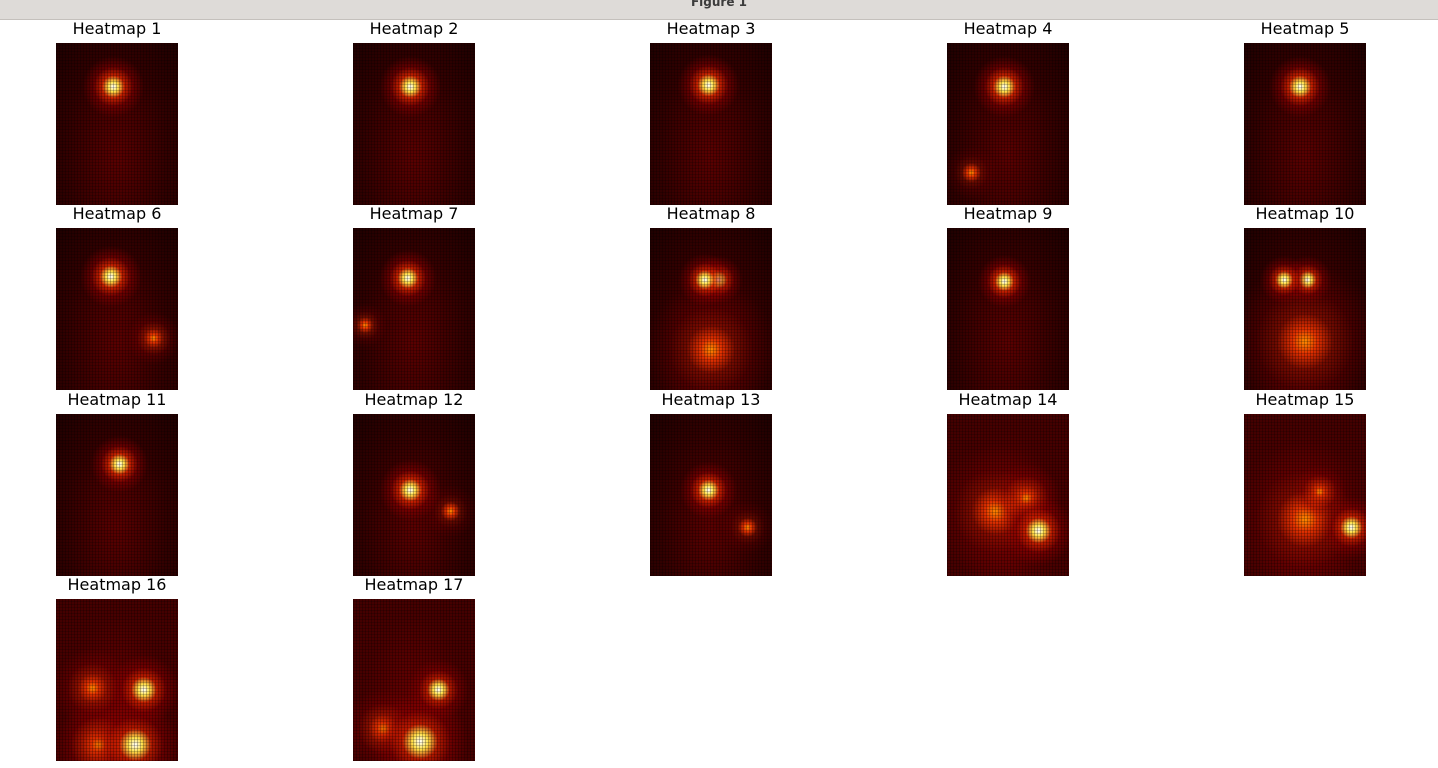  I want to click on heatmap-title: Heatmap 17, so click(414, 584).